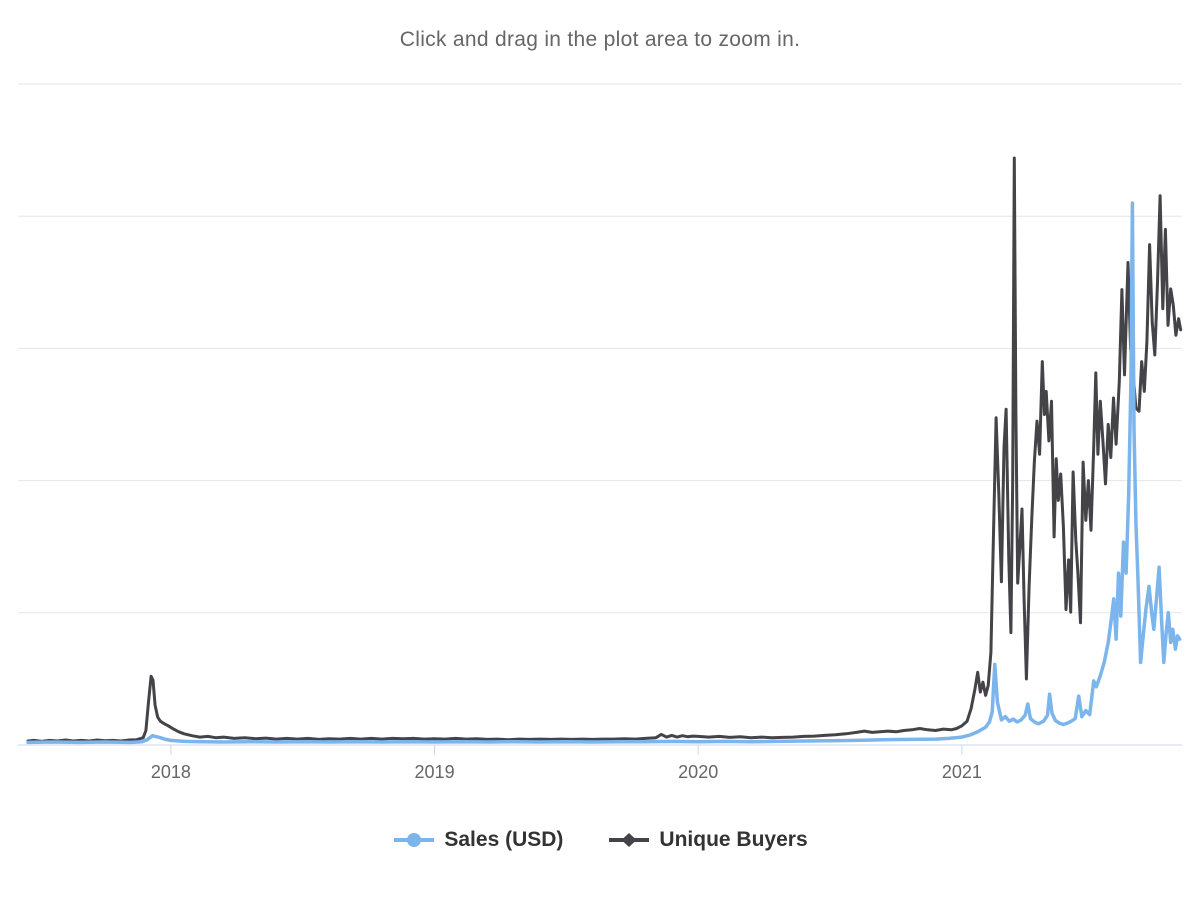 This screenshot has width=1200, height=900. What do you see at coordinates (435, 772) in the screenshot?
I see `x-axis-label-2019: 2019` at bounding box center [435, 772].